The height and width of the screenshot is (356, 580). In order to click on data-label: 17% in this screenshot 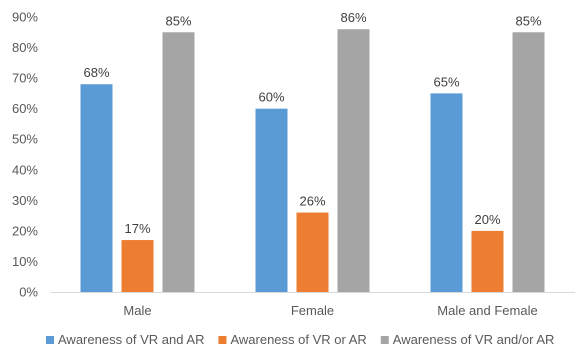, I will do `click(137, 228)`.